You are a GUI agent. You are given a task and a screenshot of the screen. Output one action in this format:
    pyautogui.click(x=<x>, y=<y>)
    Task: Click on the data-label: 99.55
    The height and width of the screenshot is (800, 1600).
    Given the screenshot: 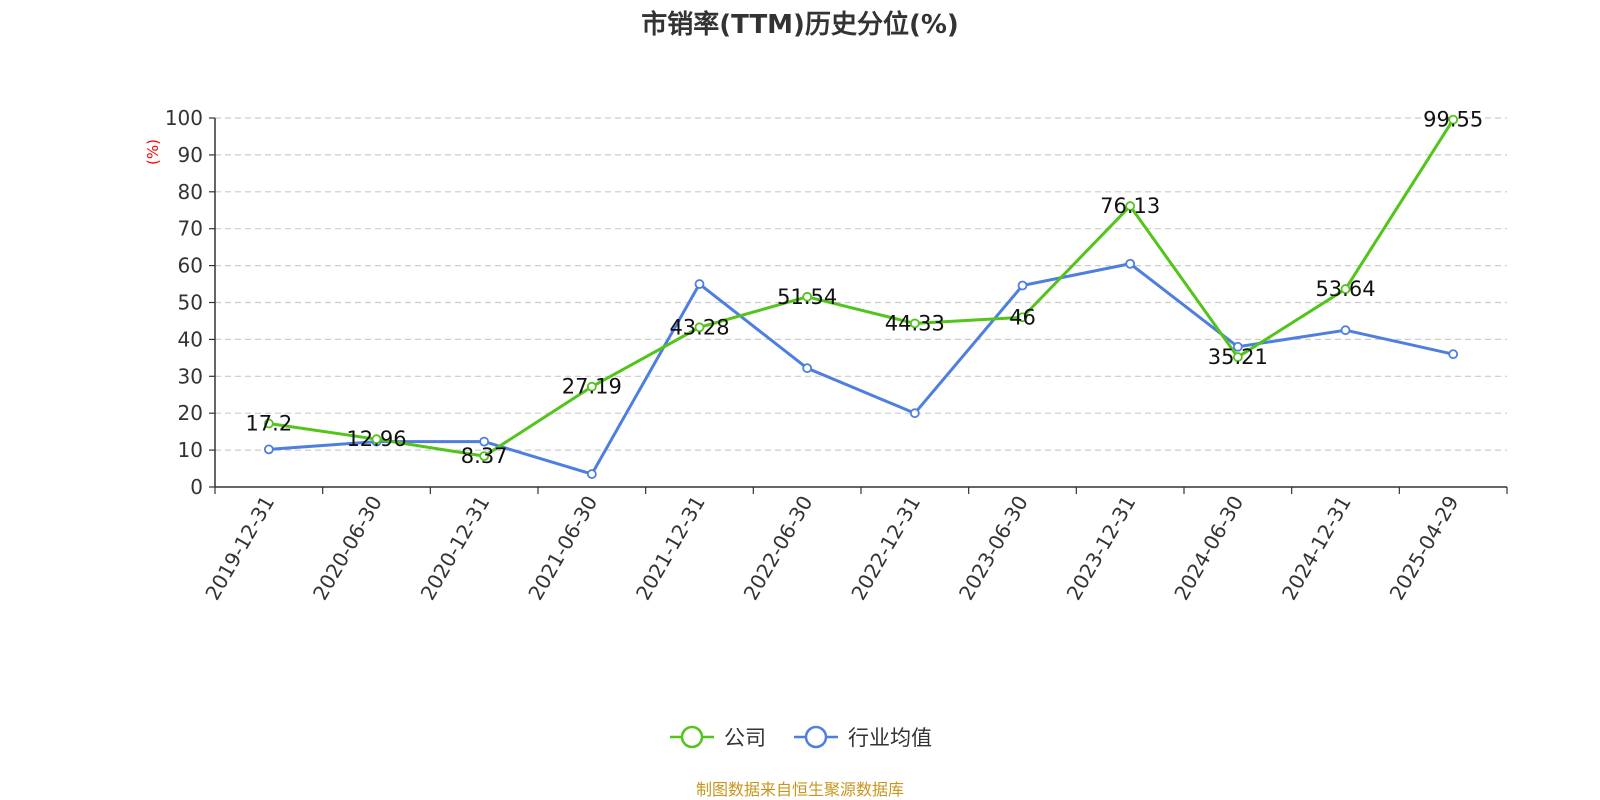 What is the action you would take?
    pyautogui.click(x=1453, y=120)
    